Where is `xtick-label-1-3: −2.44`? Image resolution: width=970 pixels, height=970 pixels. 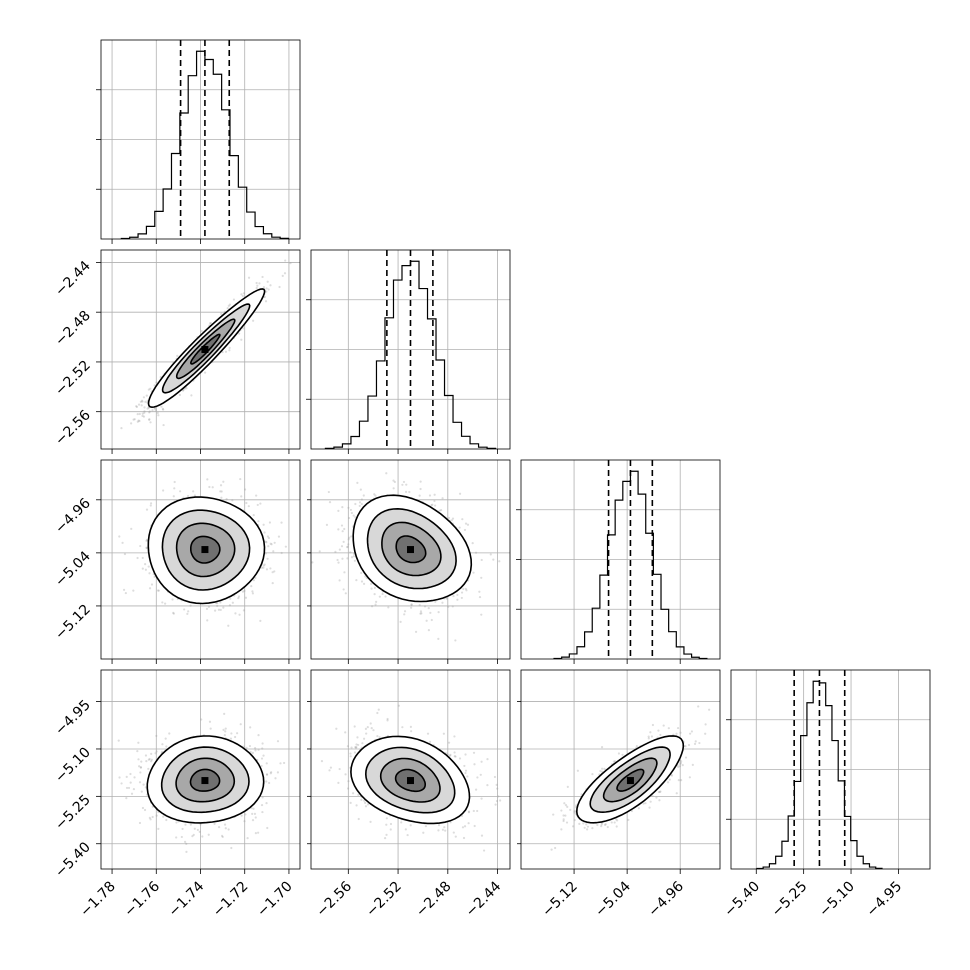
xtick-label-1-3: −2.44 is located at coordinates (484, 899).